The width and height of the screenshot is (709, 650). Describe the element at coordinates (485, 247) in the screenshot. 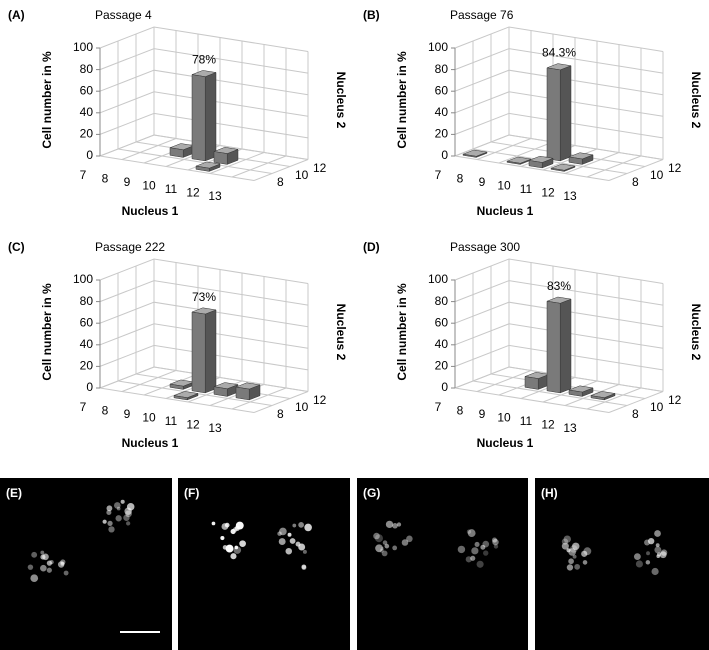

I see `chart-title: Passage 300` at that location.